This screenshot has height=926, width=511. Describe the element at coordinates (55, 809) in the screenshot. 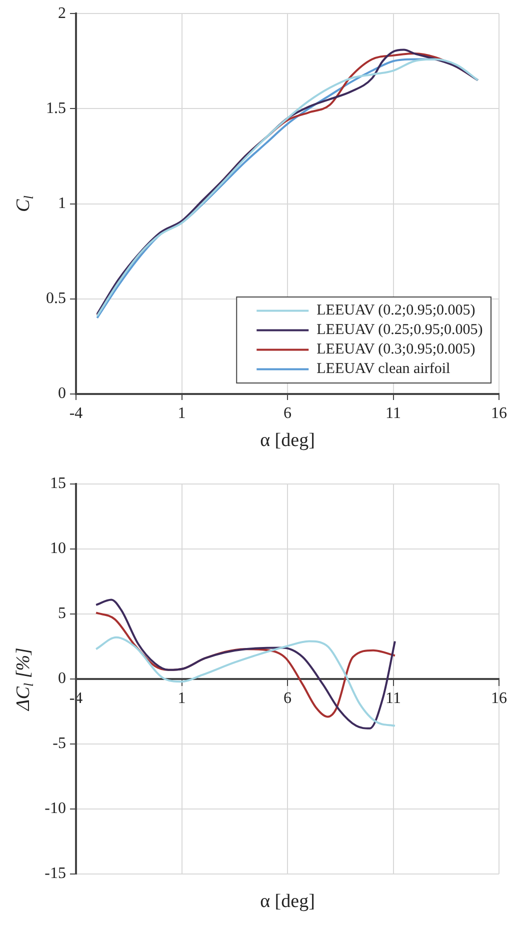

I see `y-tick-label: -10` at that location.